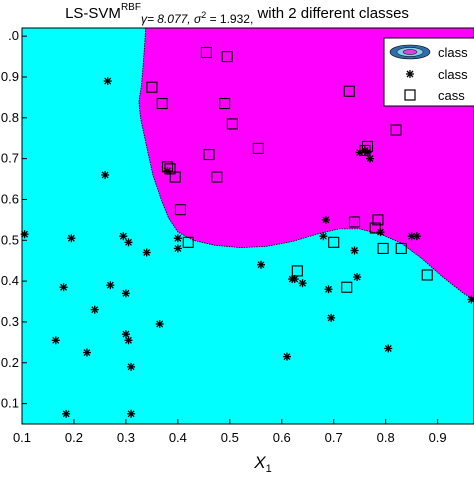 The image size is (474, 479). Describe the element at coordinates (386, 437) in the screenshot. I see `x-tick-label: 0.8` at that location.